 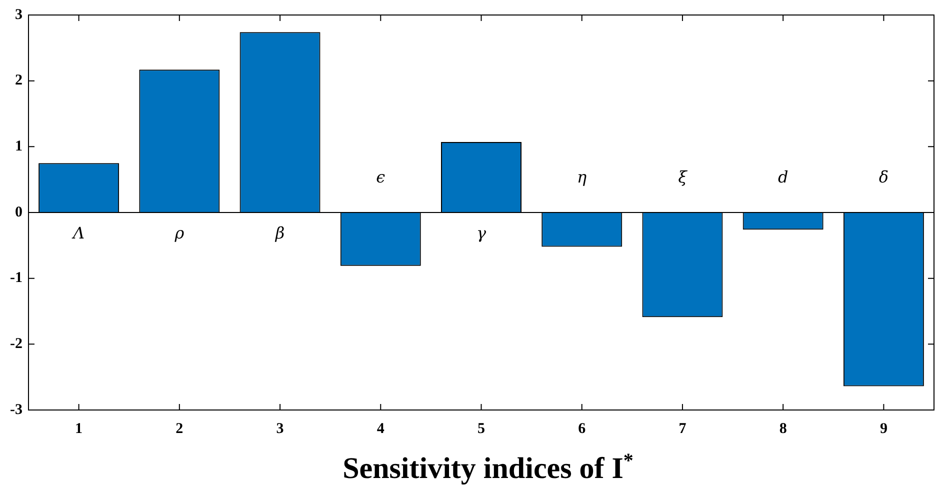 I want to click on x-tick-label: 2, so click(x=180, y=428).